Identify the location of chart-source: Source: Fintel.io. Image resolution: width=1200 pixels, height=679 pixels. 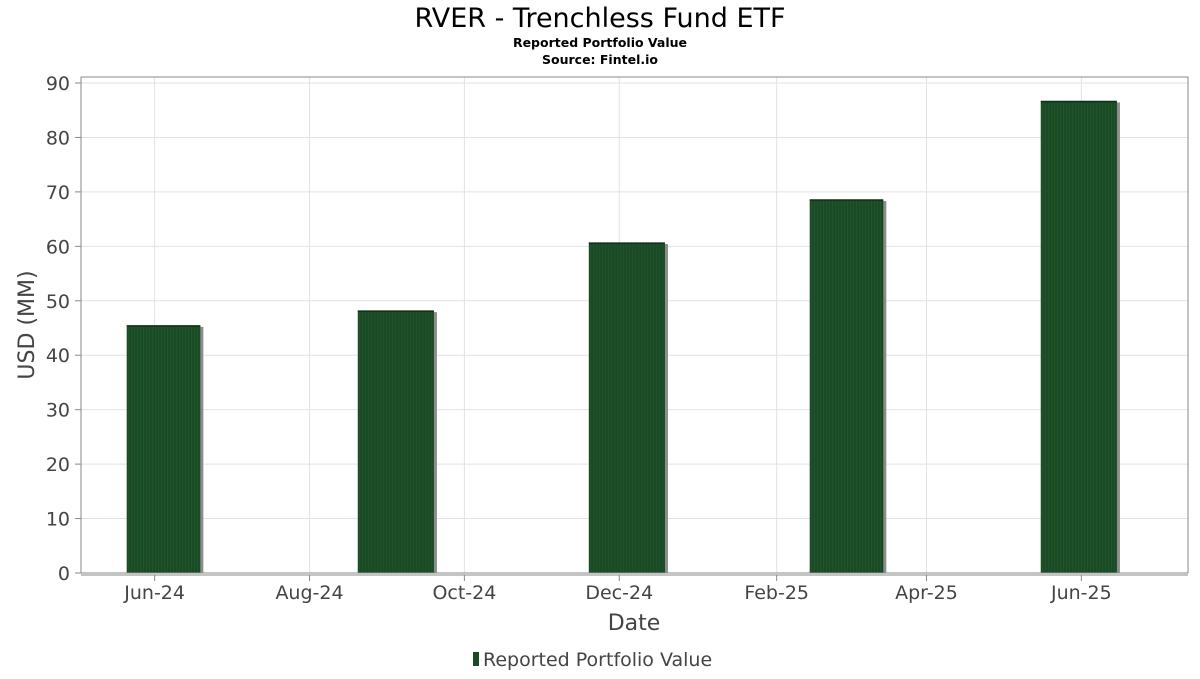
(600, 59).